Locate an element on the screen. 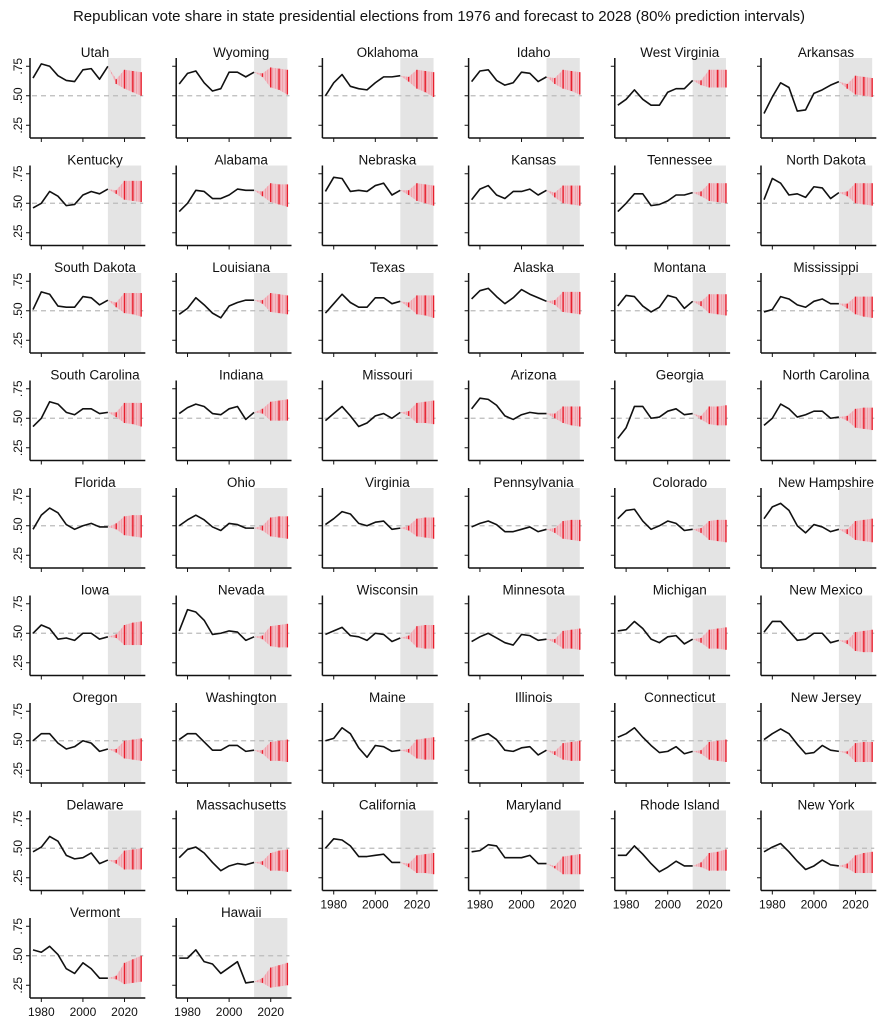  state-panel: Indiana is located at coordinates (232, 416).